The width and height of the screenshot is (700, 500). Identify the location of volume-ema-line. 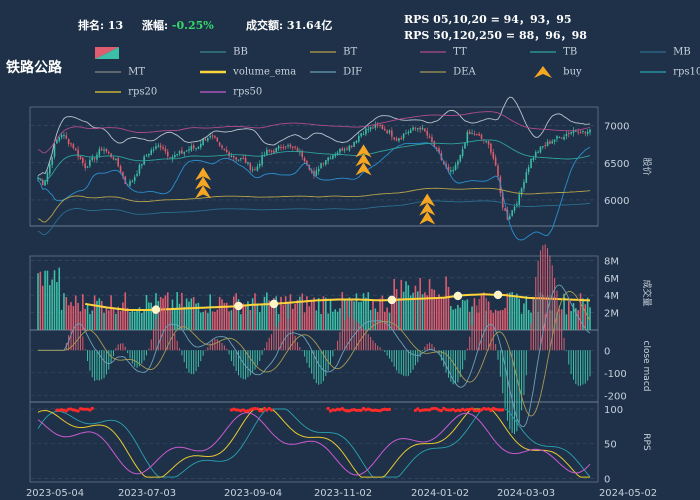
(338, 302).